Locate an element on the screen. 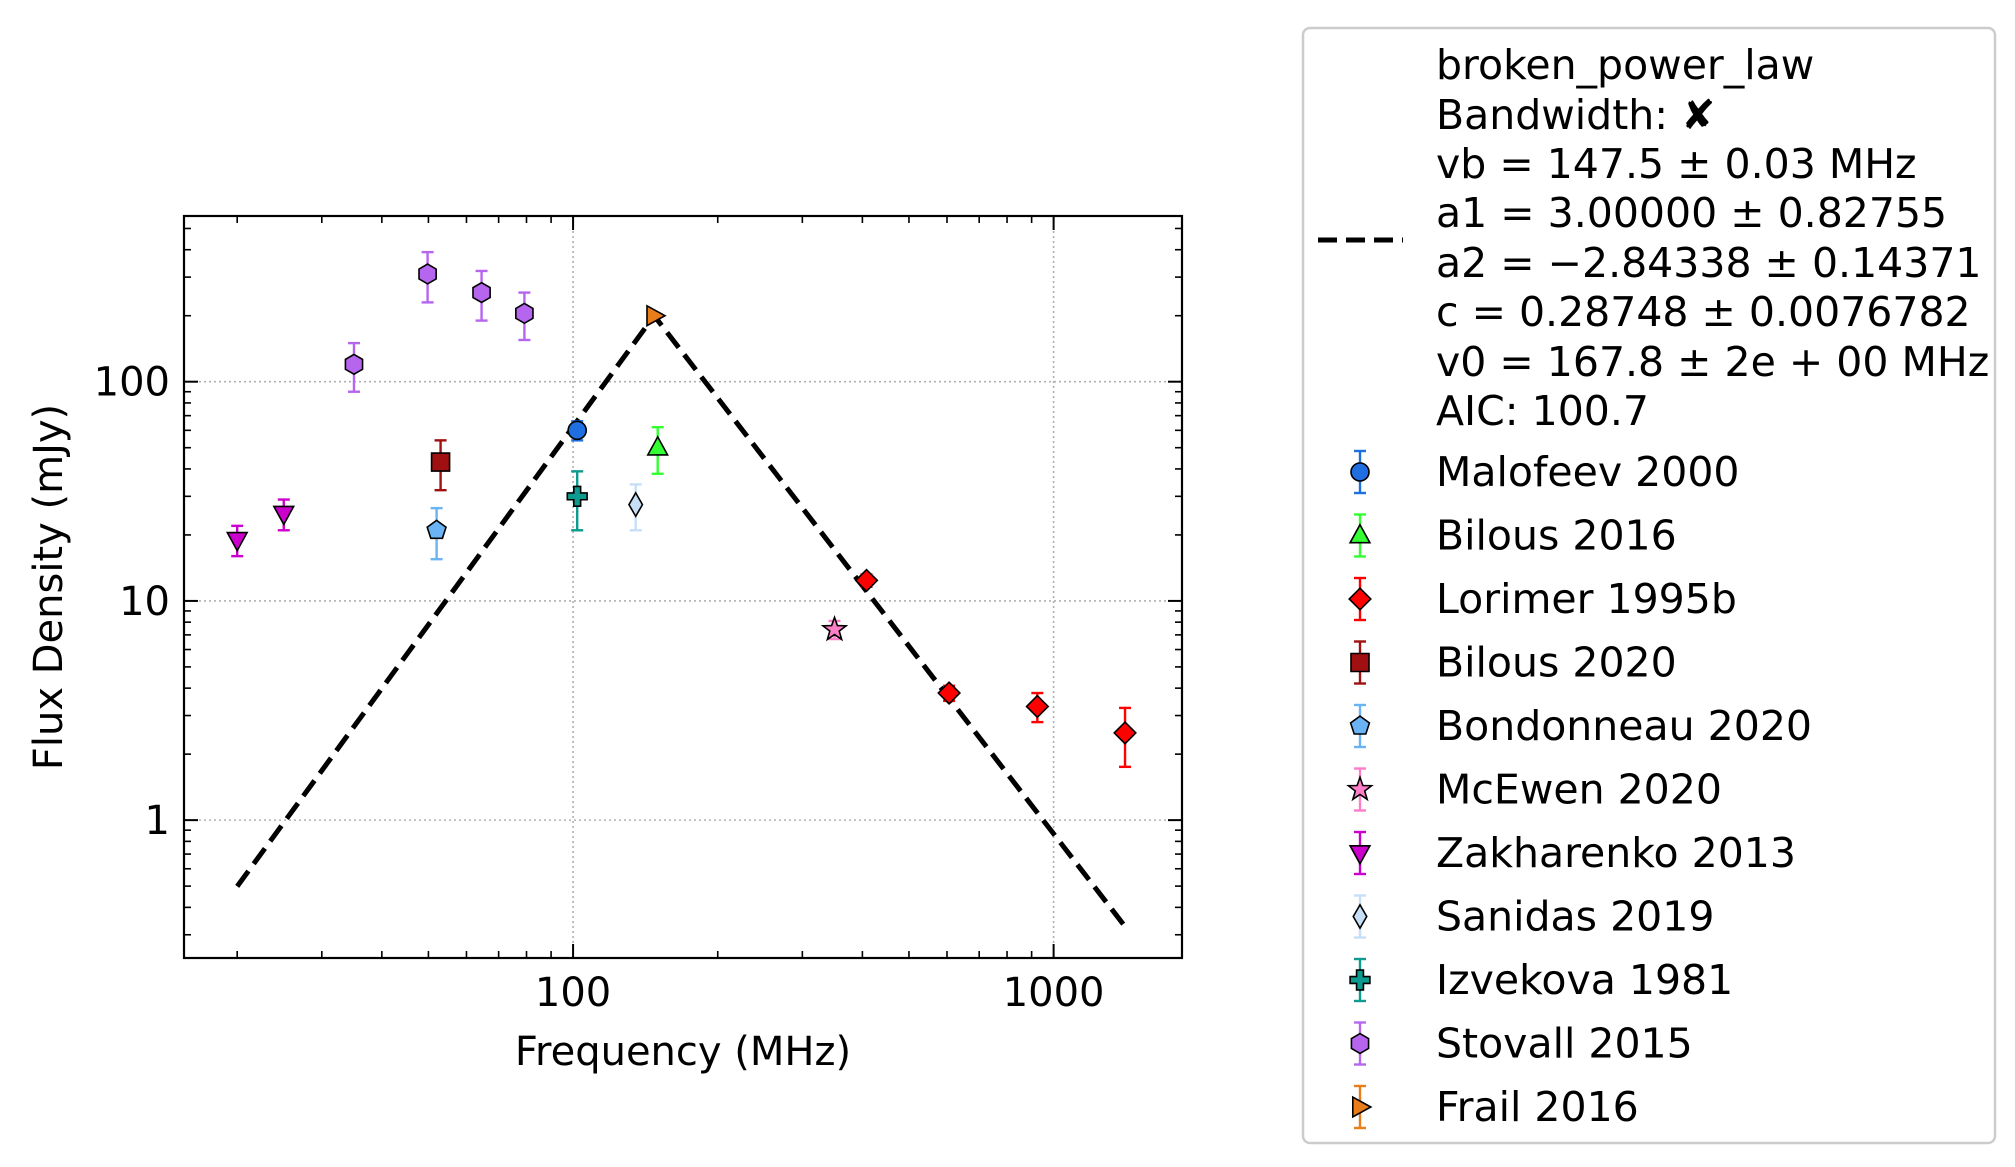 The image size is (2015, 1167). legend-marker-frail-2016 is located at coordinates (1362, 1107).